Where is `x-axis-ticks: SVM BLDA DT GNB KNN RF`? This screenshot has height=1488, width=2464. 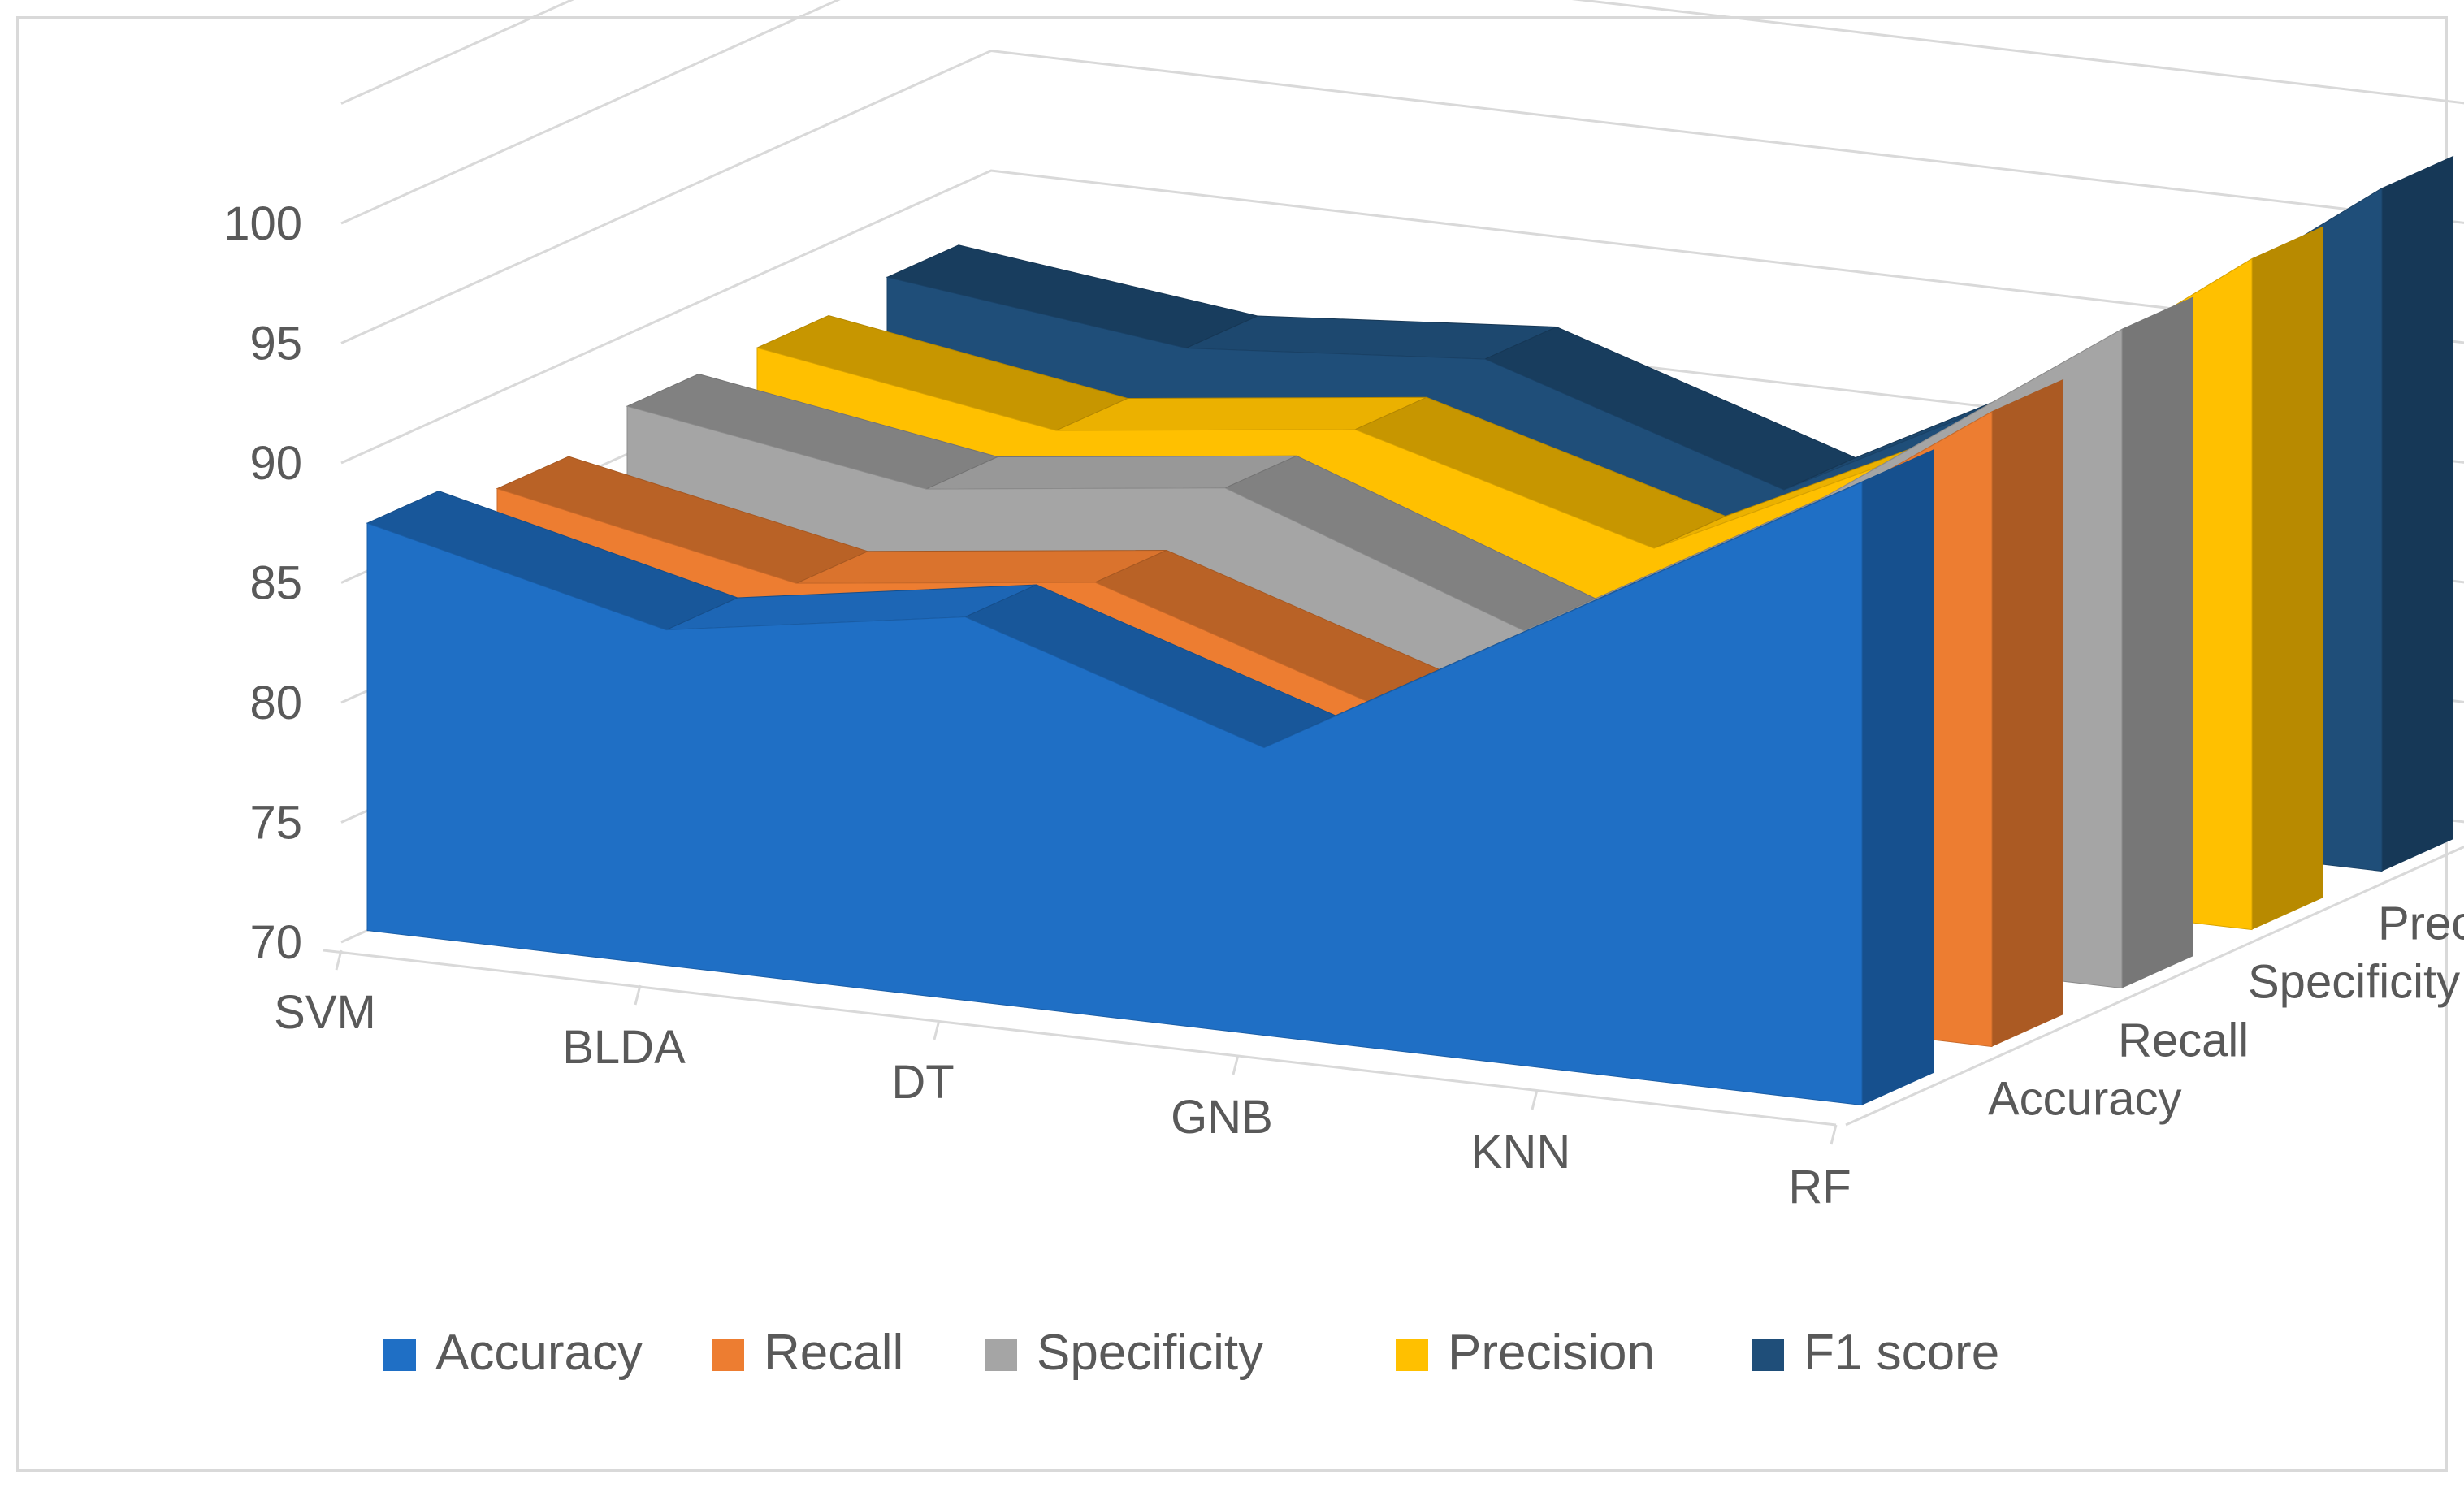
x-axis-ticks: SVM BLDA DT GNB KNN RF is located at coordinates (1062, 1099).